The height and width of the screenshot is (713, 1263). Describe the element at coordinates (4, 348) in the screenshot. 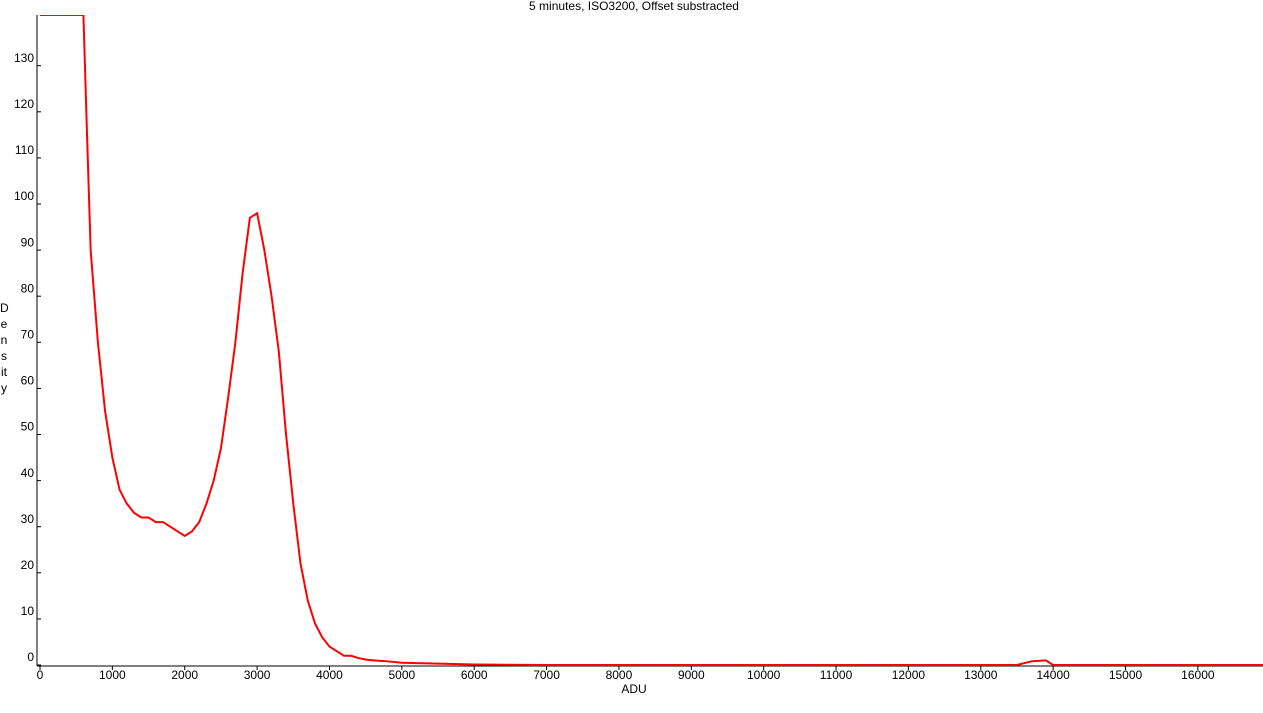

I see `y-axis-label: Density` at that location.